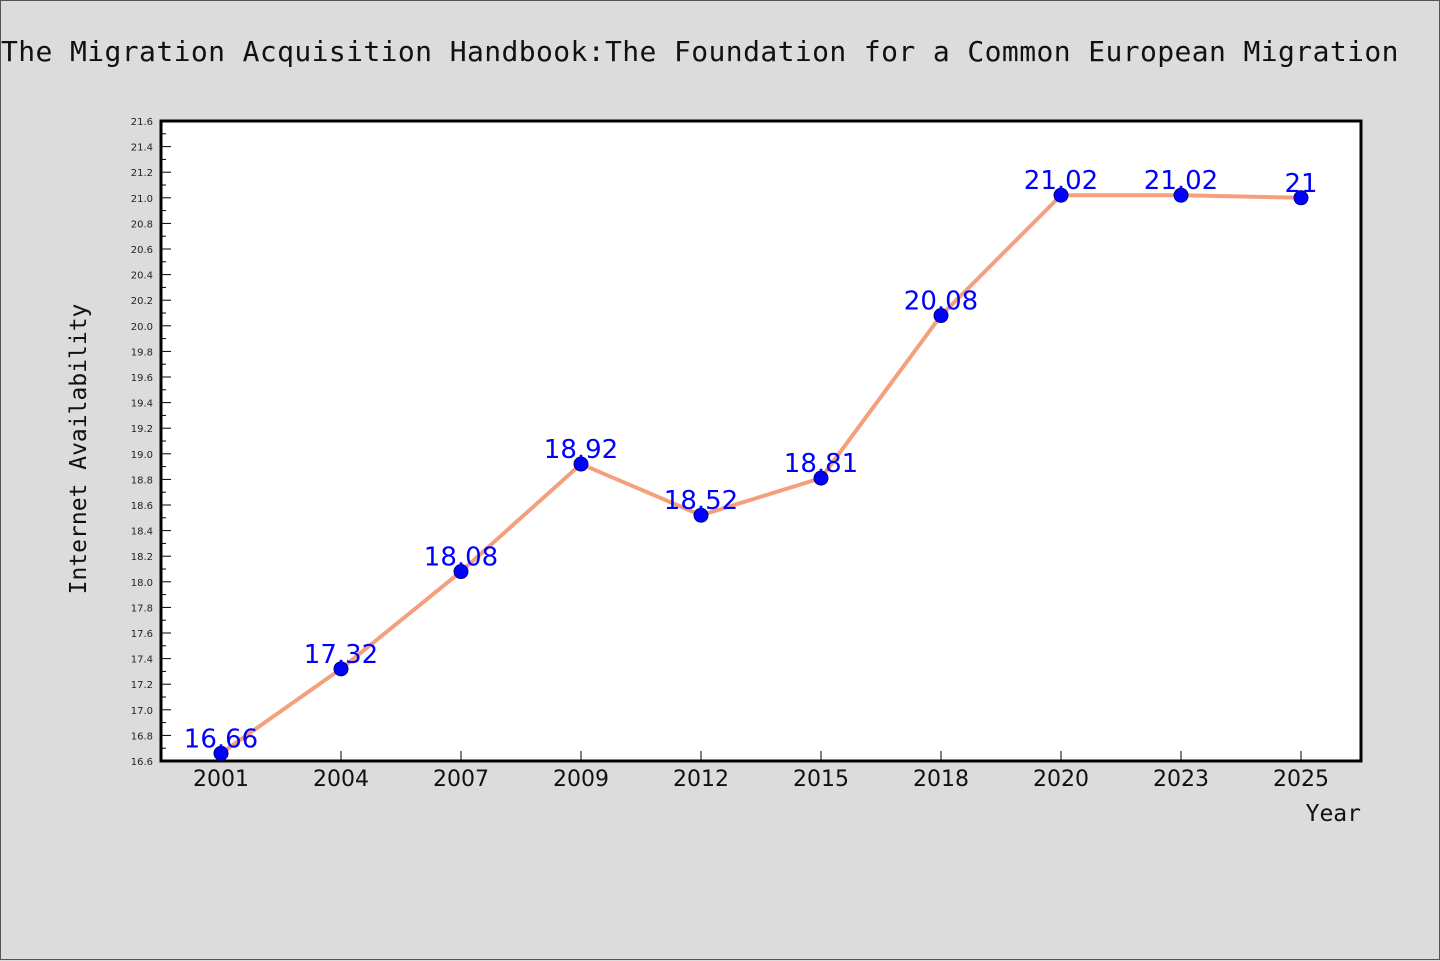 The image size is (1440, 961). What do you see at coordinates (142, 532) in the screenshot?
I see `y-tick-label: 18.4` at bounding box center [142, 532].